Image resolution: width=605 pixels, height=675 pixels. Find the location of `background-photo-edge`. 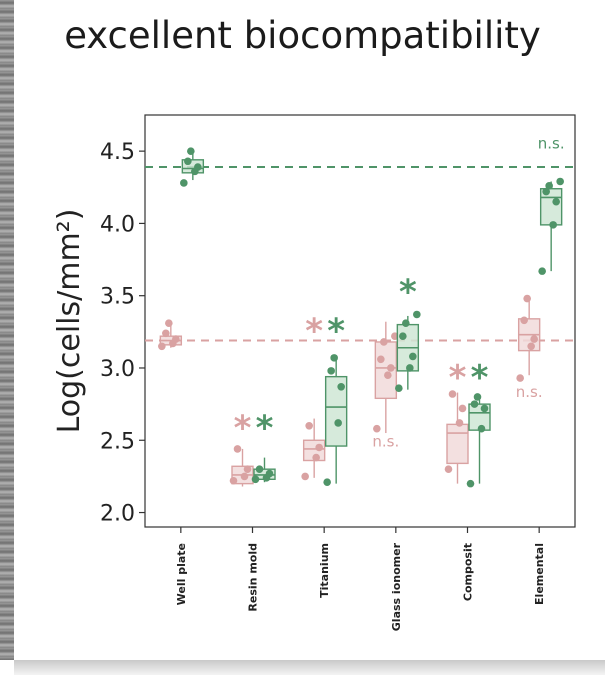

background-photo-edge is located at coordinates (7, 330).